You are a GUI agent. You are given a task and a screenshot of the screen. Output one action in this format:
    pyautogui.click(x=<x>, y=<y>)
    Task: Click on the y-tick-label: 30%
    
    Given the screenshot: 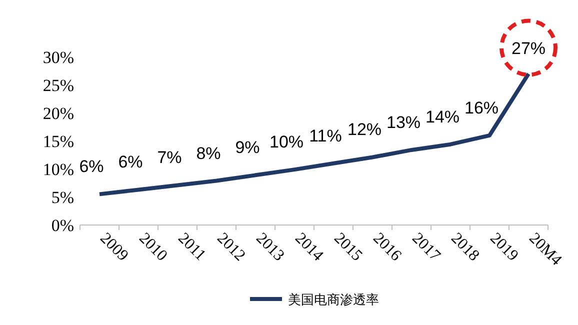 What is the action you would take?
    pyautogui.click(x=58, y=57)
    